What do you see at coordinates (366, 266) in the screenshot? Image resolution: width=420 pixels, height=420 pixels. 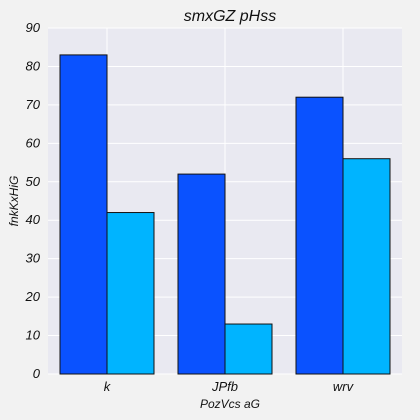 I see `bar-series-2-wrv` at bounding box center [366, 266].